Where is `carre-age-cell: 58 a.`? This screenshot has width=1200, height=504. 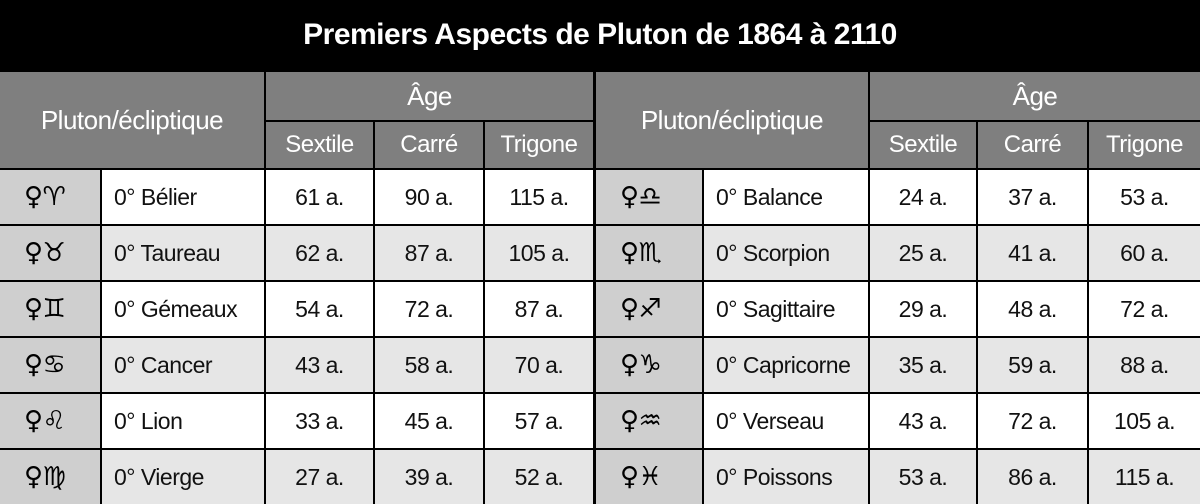 carre-age-cell: 58 a. is located at coordinates (429, 365).